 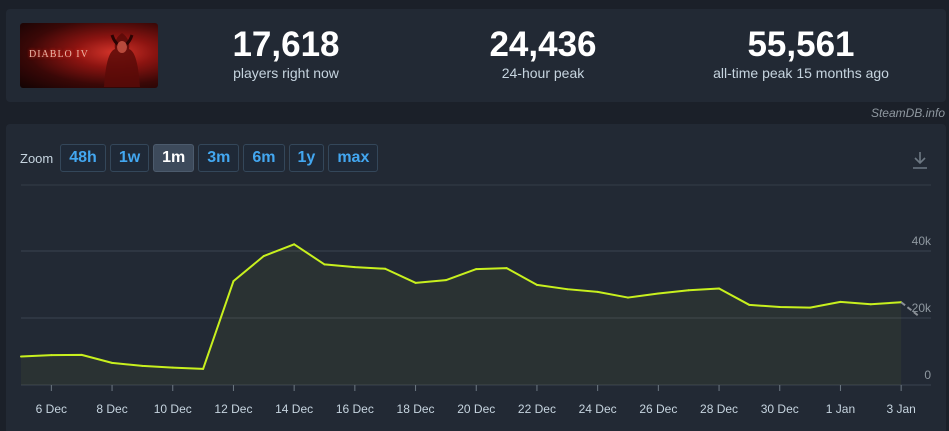 What do you see at coordinates (122, 60) in the screenshot?
I see `lilith-figure-icon` at bounding box center [122, 60].